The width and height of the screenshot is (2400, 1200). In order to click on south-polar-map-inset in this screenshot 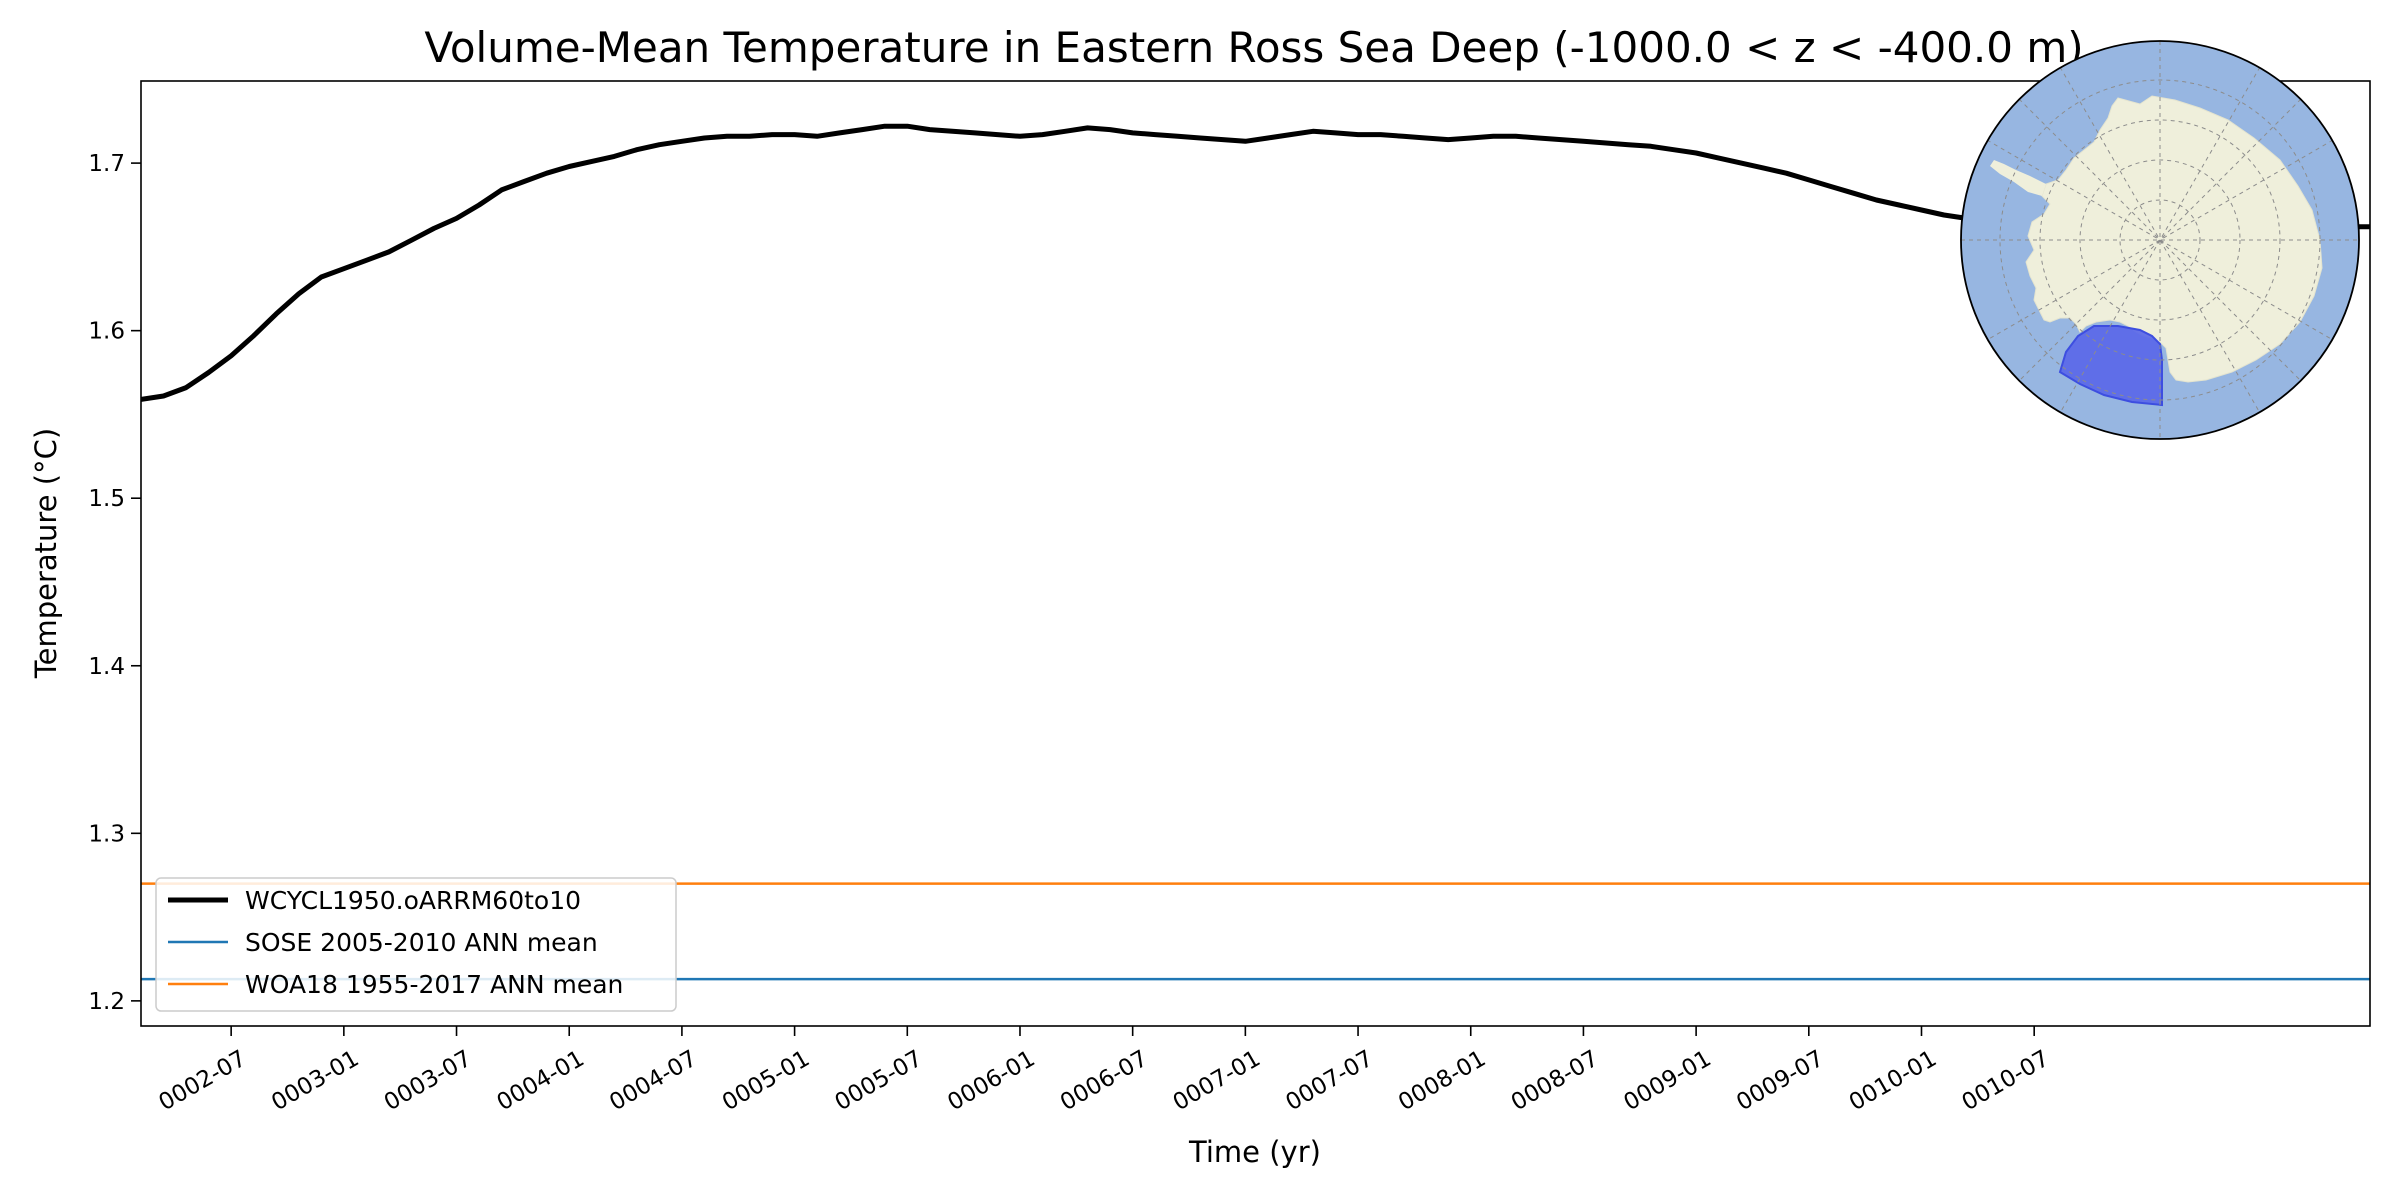, I will do `click(2160, 240)`.